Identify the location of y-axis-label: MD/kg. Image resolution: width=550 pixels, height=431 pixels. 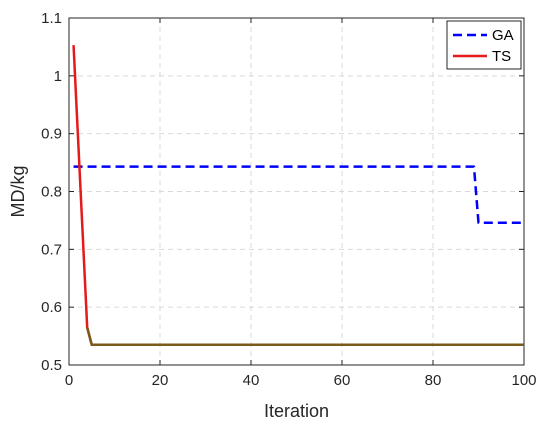
(18, 191).